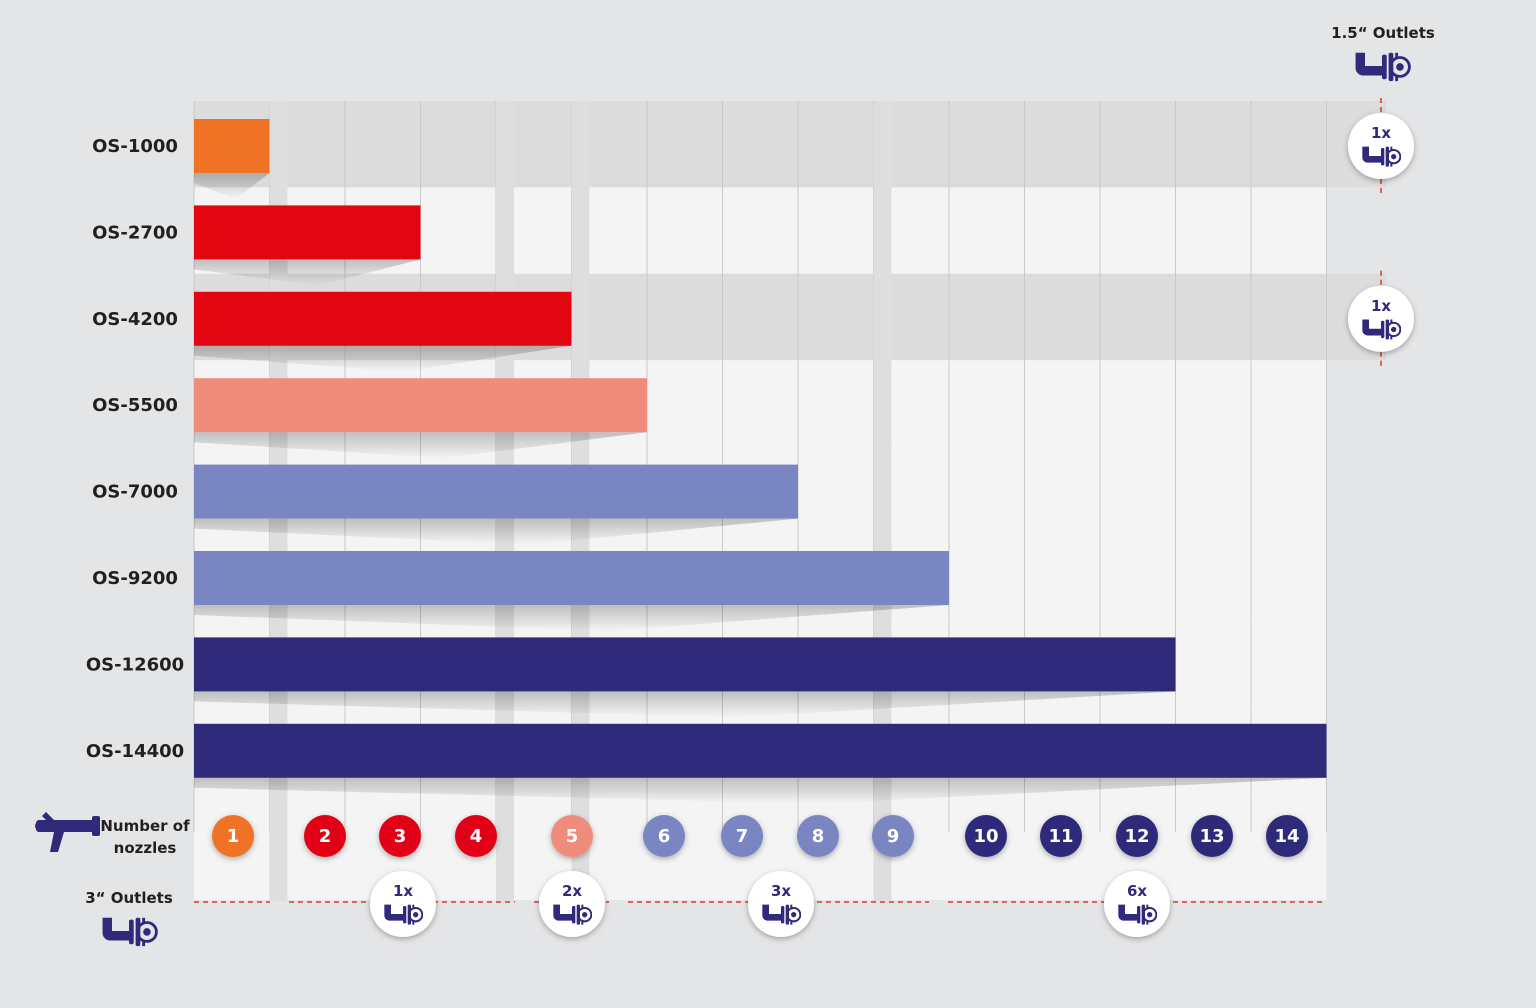 The width and height of the screenshot is (1536, 1008). I want to click on outlets-1-5in: 1x 1x, so click(1381, 232).